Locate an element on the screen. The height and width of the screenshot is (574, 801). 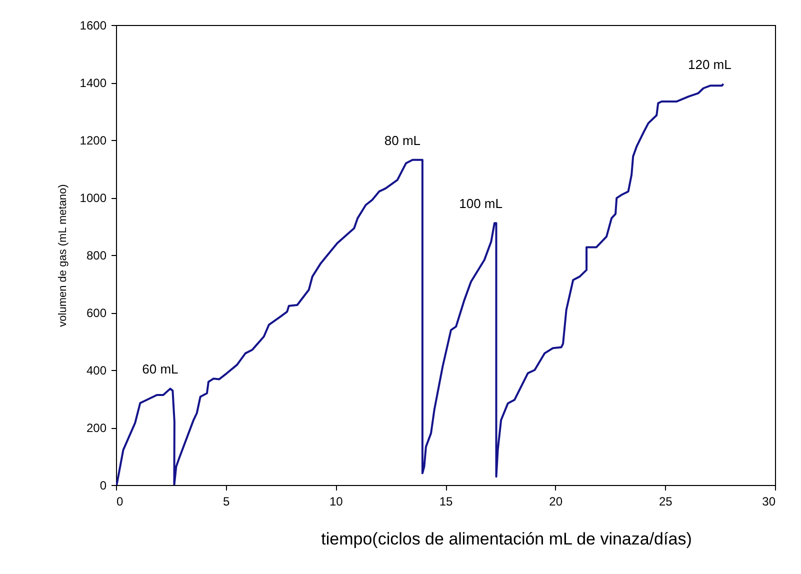
y-axis-title: volumen de gas (mL metano) is located at coordinates (62, 255).